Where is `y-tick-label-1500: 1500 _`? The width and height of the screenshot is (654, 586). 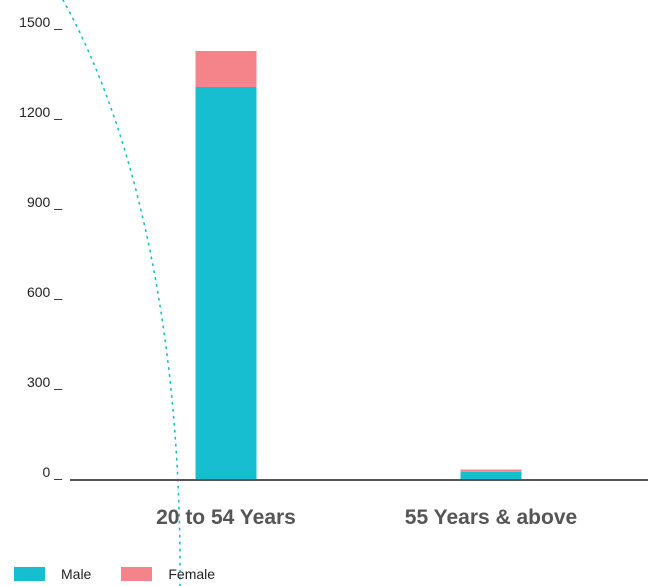 y-tick-label-1500: 1500 _ is located at coordinates (40, 22).